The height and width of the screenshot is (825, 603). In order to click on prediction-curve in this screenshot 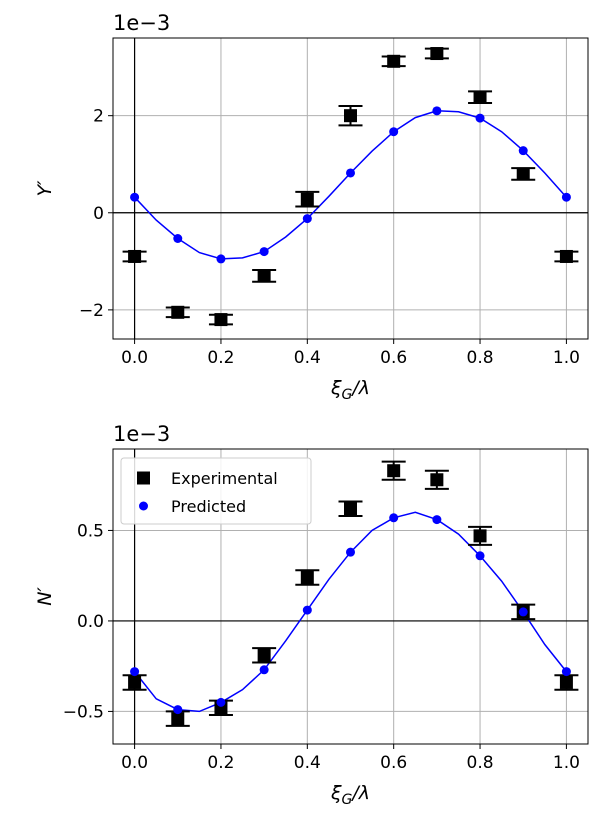, I will do `click(350, 185)`.